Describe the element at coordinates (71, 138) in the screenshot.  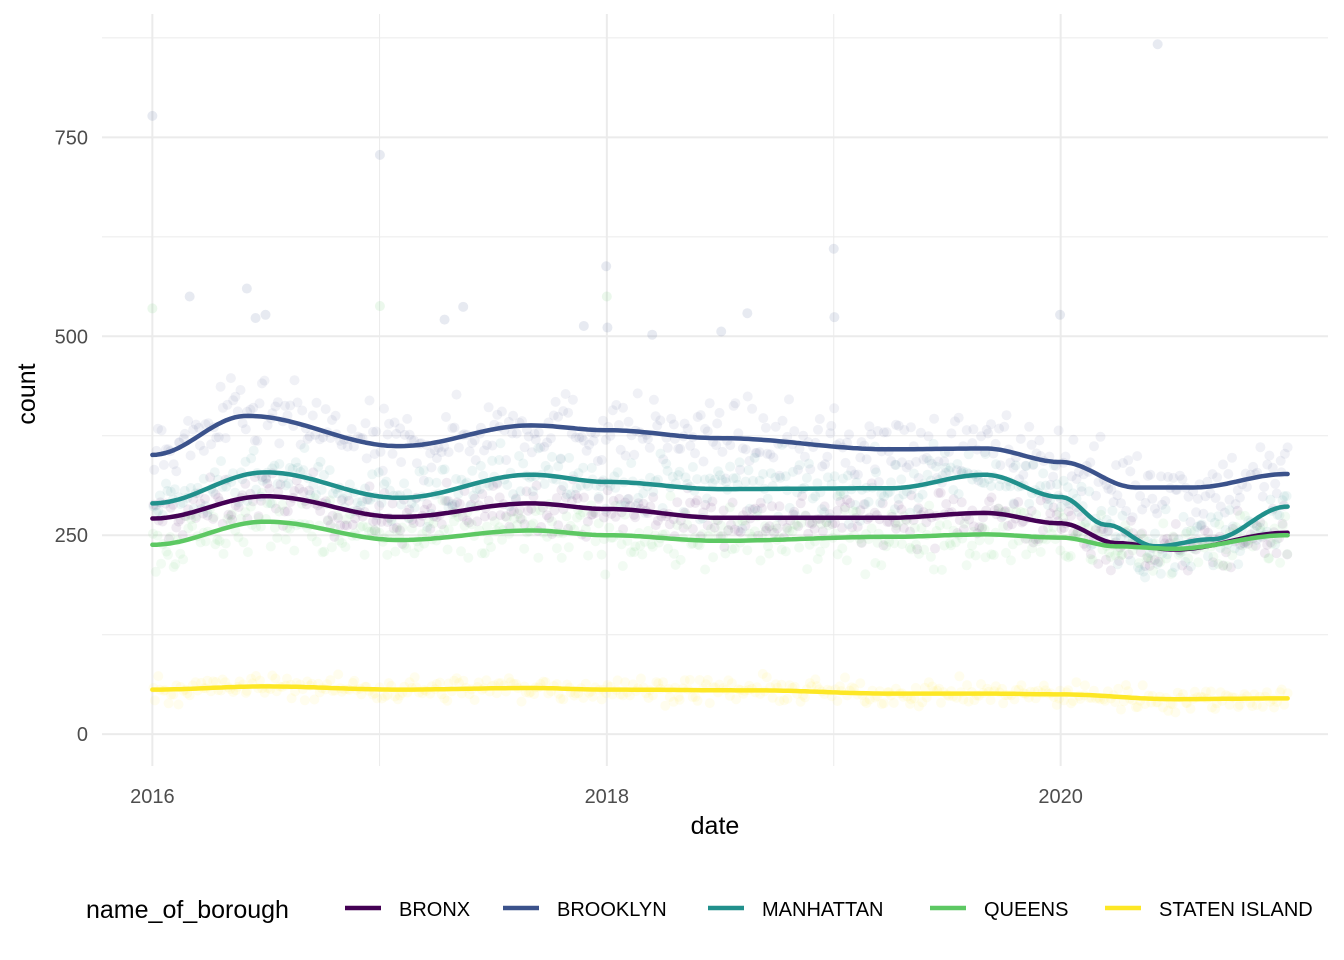
I see `y-tick-label: 750` at that location.